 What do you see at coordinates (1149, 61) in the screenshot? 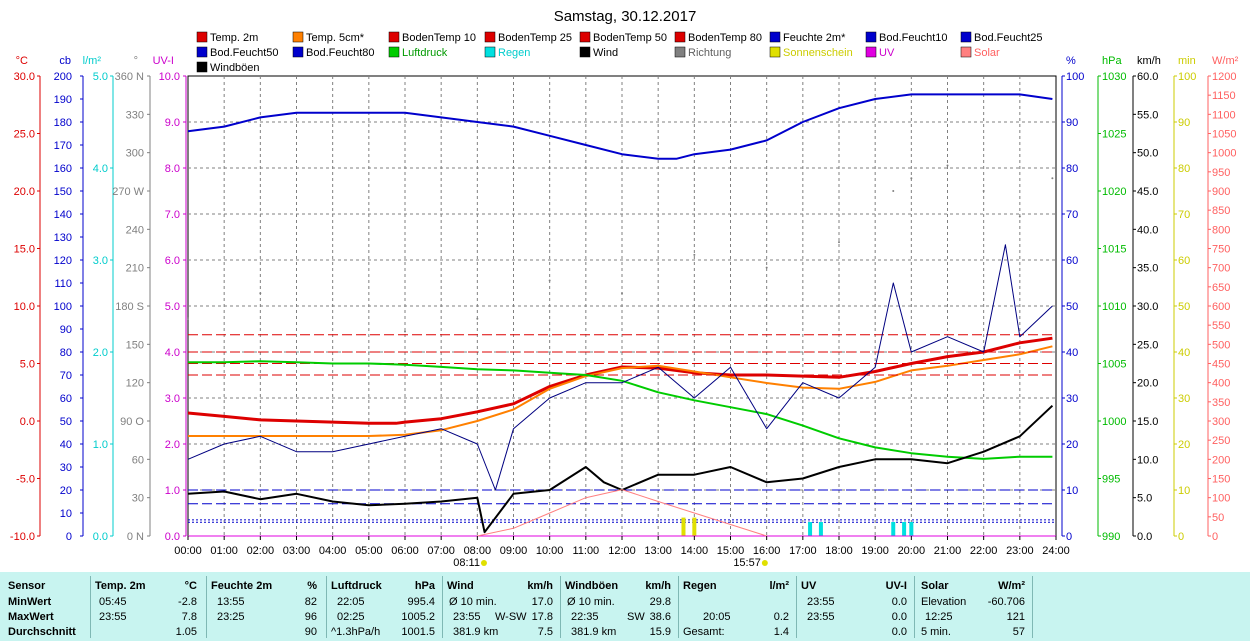
I see `right-axis-unit: km/h` at bounding box center [1149, 61].